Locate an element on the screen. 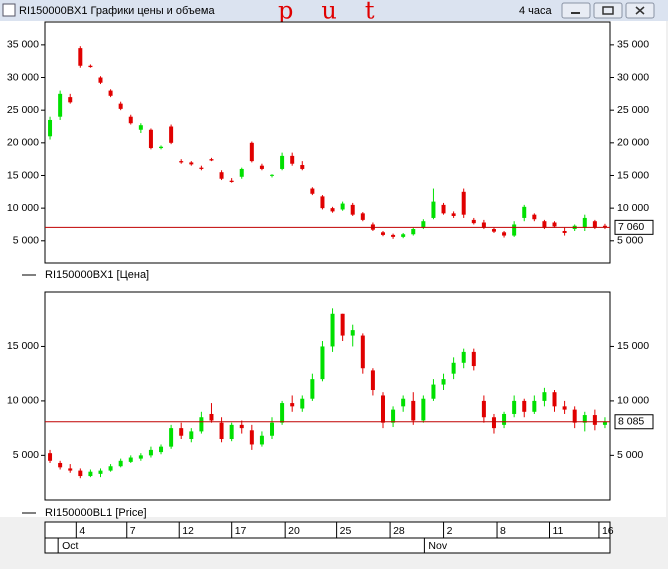 The height and width of the screenshot is (569, 668). maximize-button is located at coordinates (608, 10).